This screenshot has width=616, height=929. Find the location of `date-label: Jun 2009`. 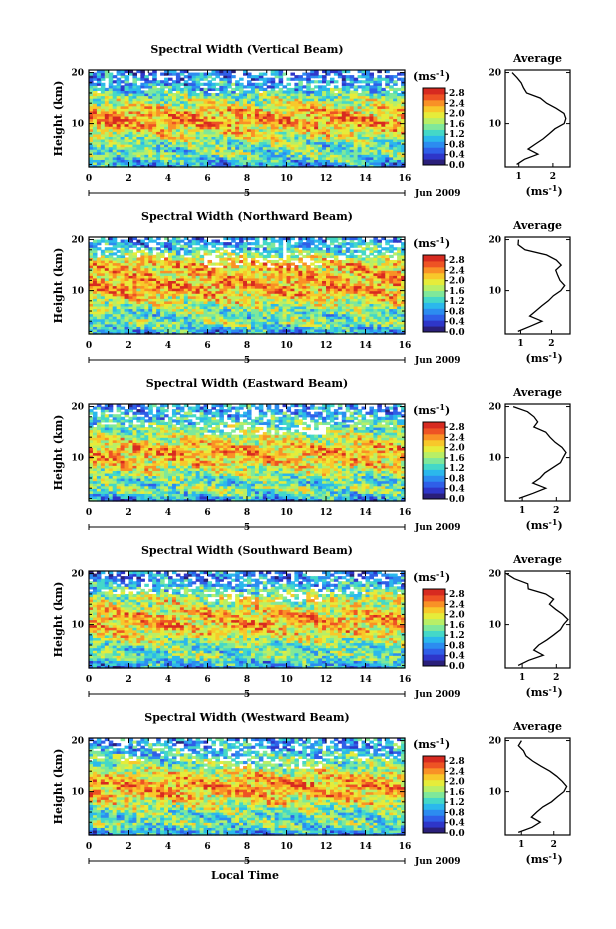

date-label: Jun 2009 is located at coordinates (437, 194).